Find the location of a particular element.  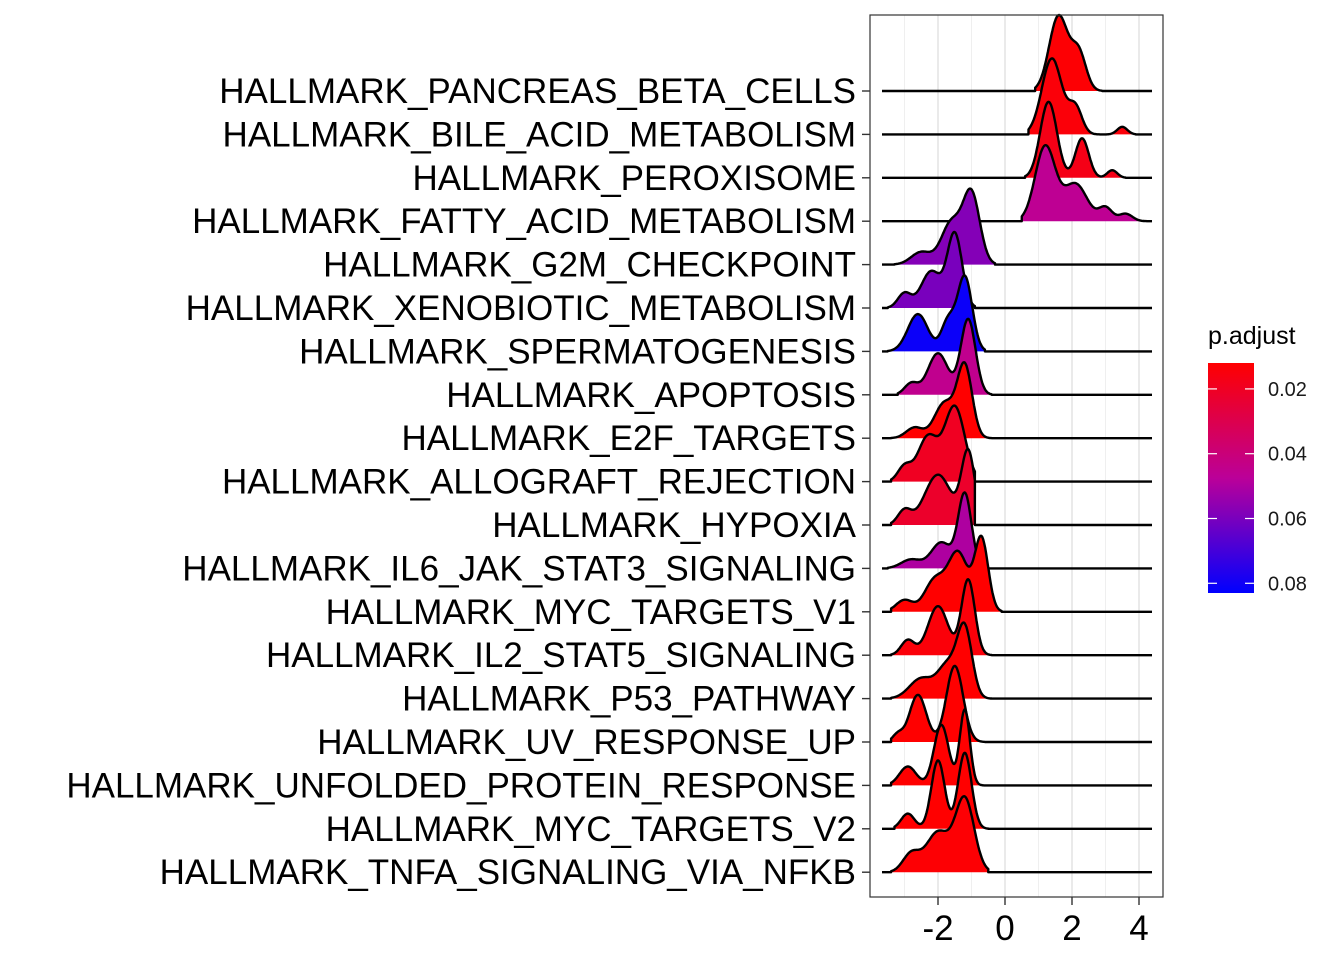

y-tick-label: HALLMARK_XENOBIOTIC_METABOLISM is located at coordinates (521, 308).